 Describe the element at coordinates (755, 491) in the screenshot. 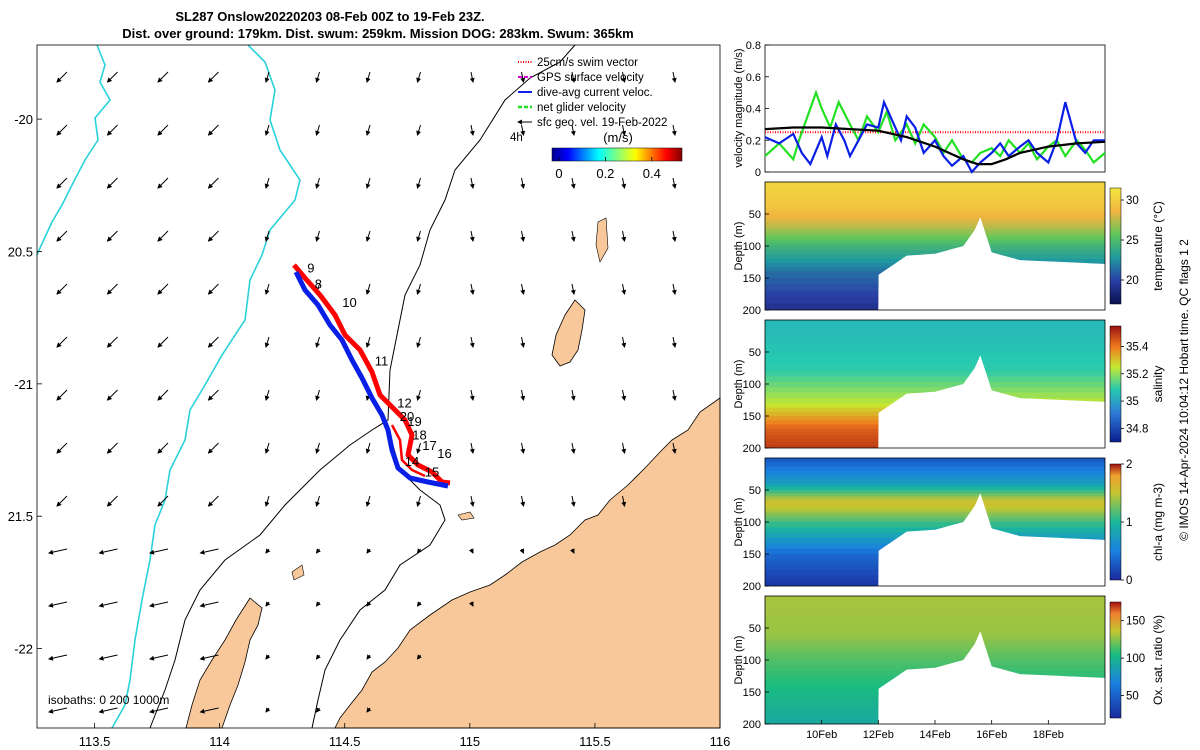

I see `section-y-tick-label: 50` at that location.